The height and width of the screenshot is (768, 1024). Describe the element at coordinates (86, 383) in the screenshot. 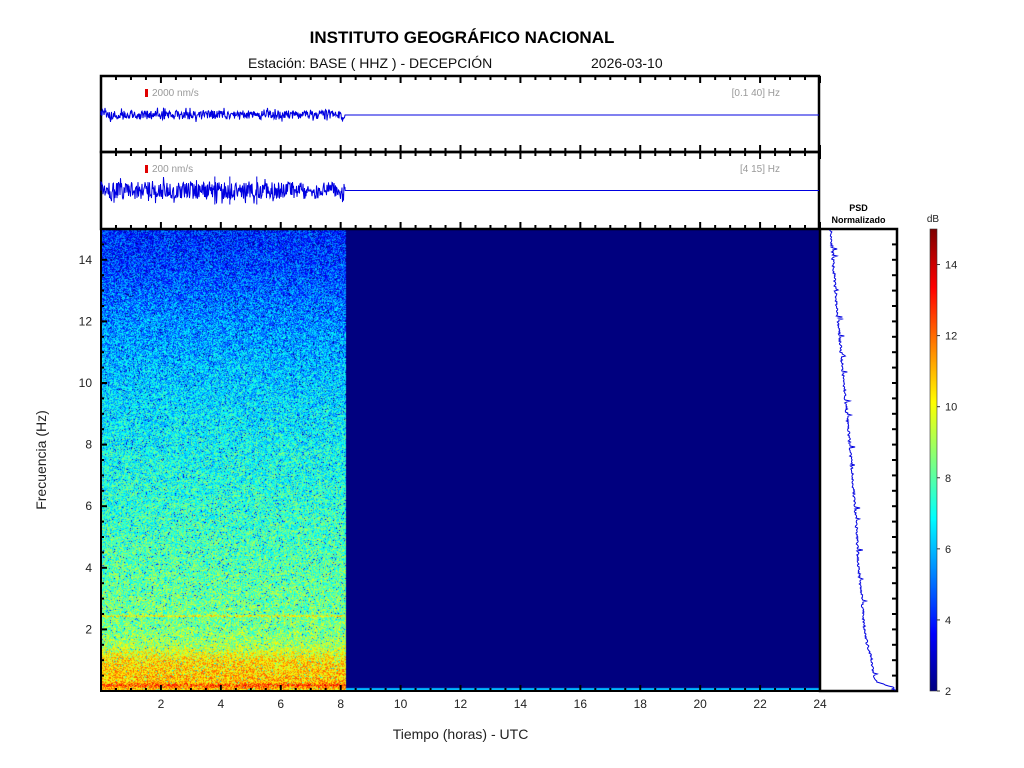

I see `y-tick-label: 10` at that location.